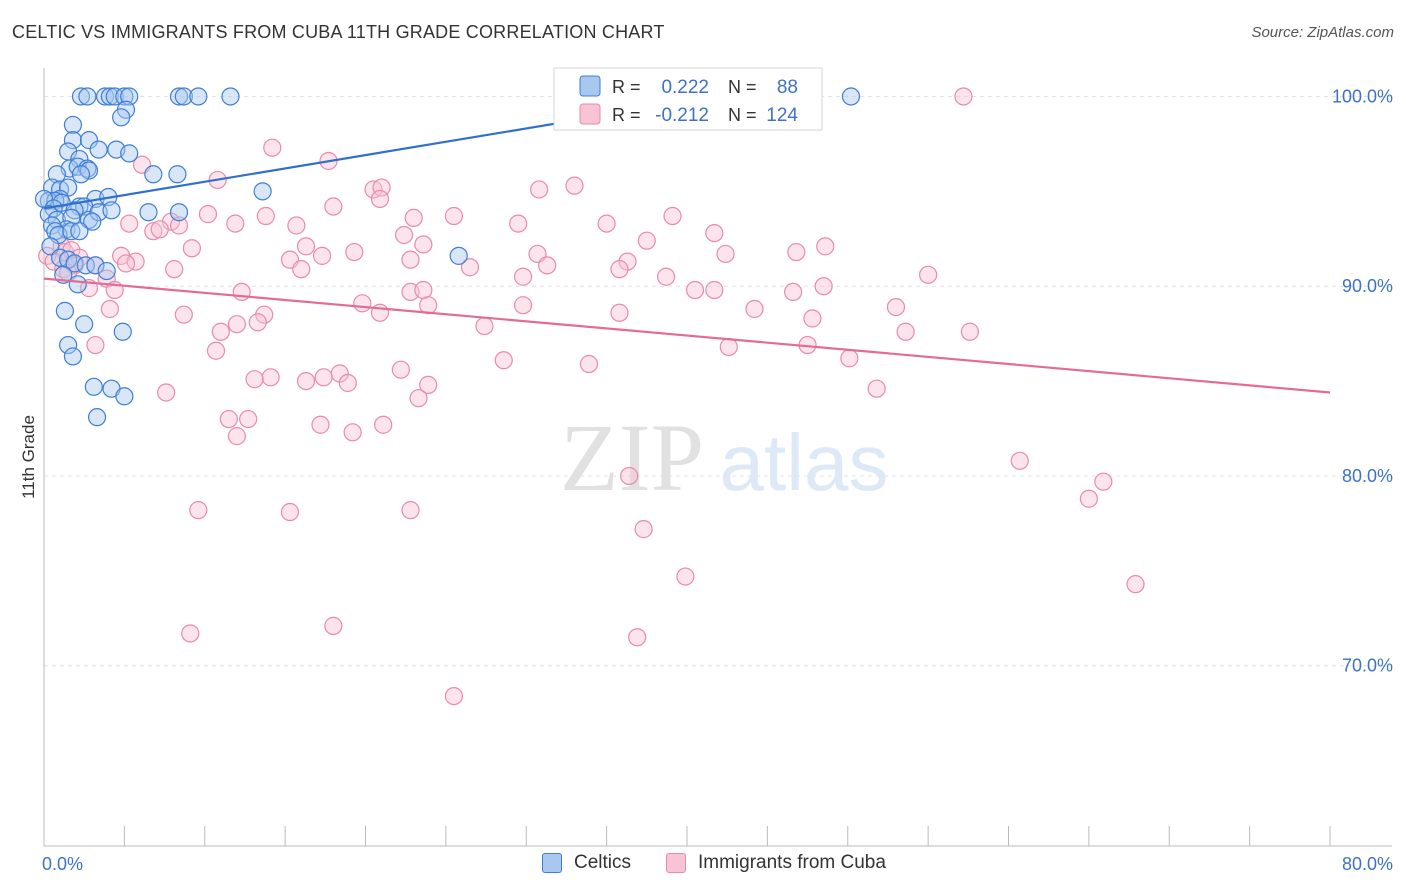 The height and width of the screenshot is (892, 1406). Describe the element at coordinates (688, 99) in the screenshot. I see `stats-legend: R = 0.222 N = 88 R = -0.212 N = 124` at that location.